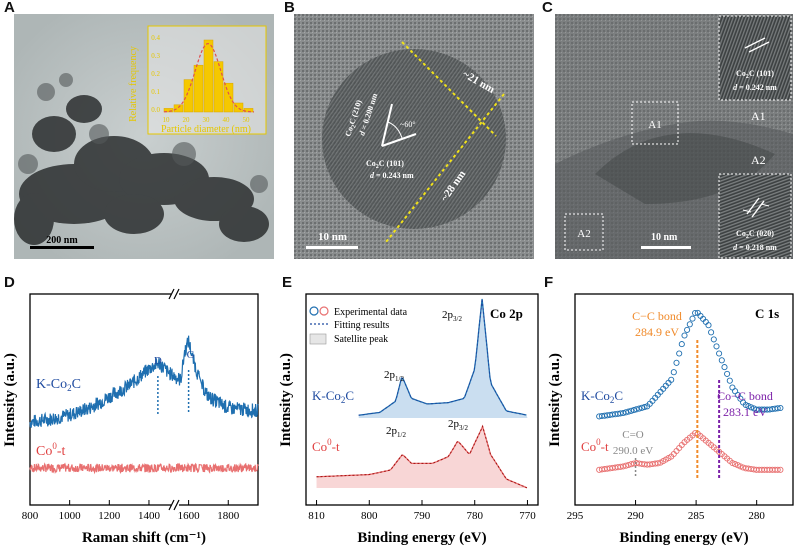 The image size is (800, 547). I want to click on ylabel-e: Intensity (a.u.), so click(286, 400).